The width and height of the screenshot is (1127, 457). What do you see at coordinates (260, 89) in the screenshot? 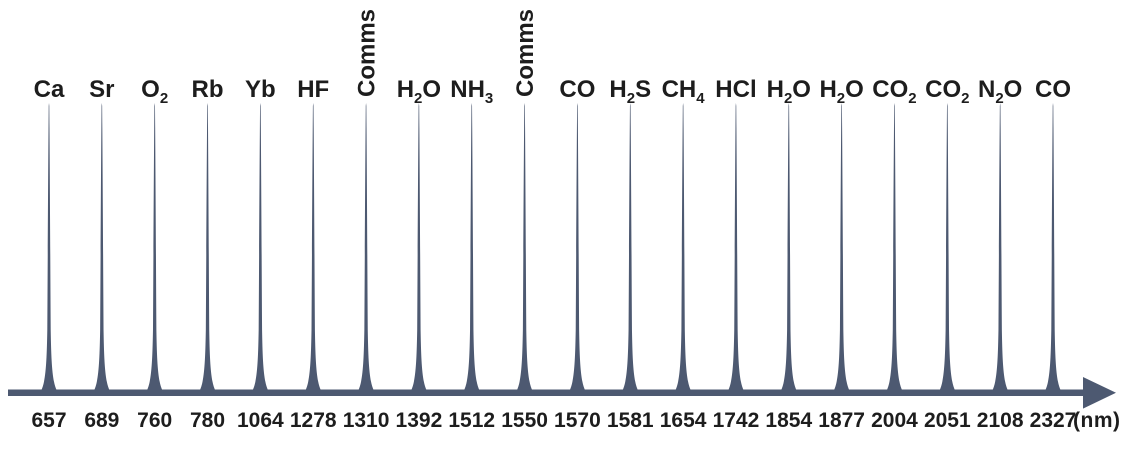
I see `species-label: Yb` at bounding box center [260, 89].